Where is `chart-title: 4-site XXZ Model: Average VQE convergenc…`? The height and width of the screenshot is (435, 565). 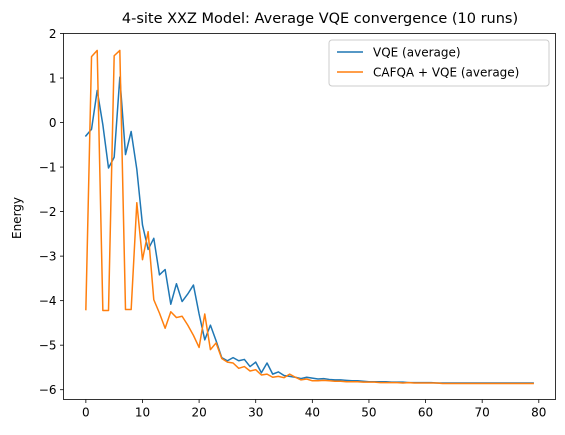
chart-title: 4-site XXZ Model: Average VQE convergenc… is located at coordinates (320, 19).